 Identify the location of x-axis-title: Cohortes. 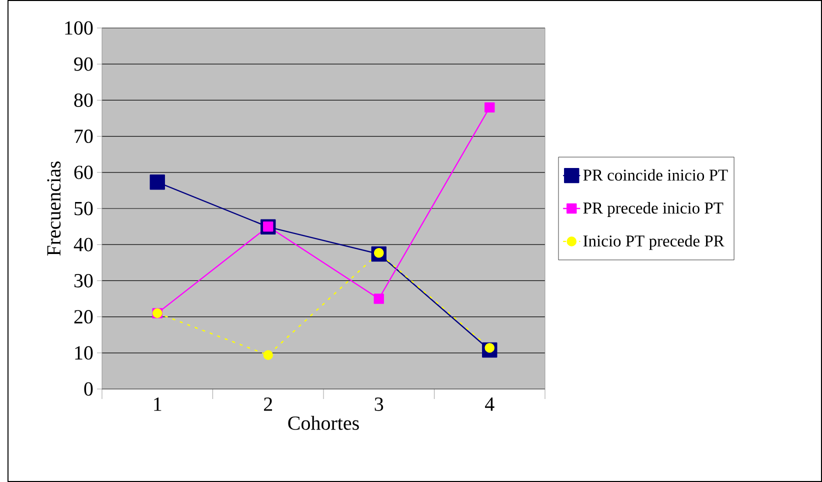
(323, 423).